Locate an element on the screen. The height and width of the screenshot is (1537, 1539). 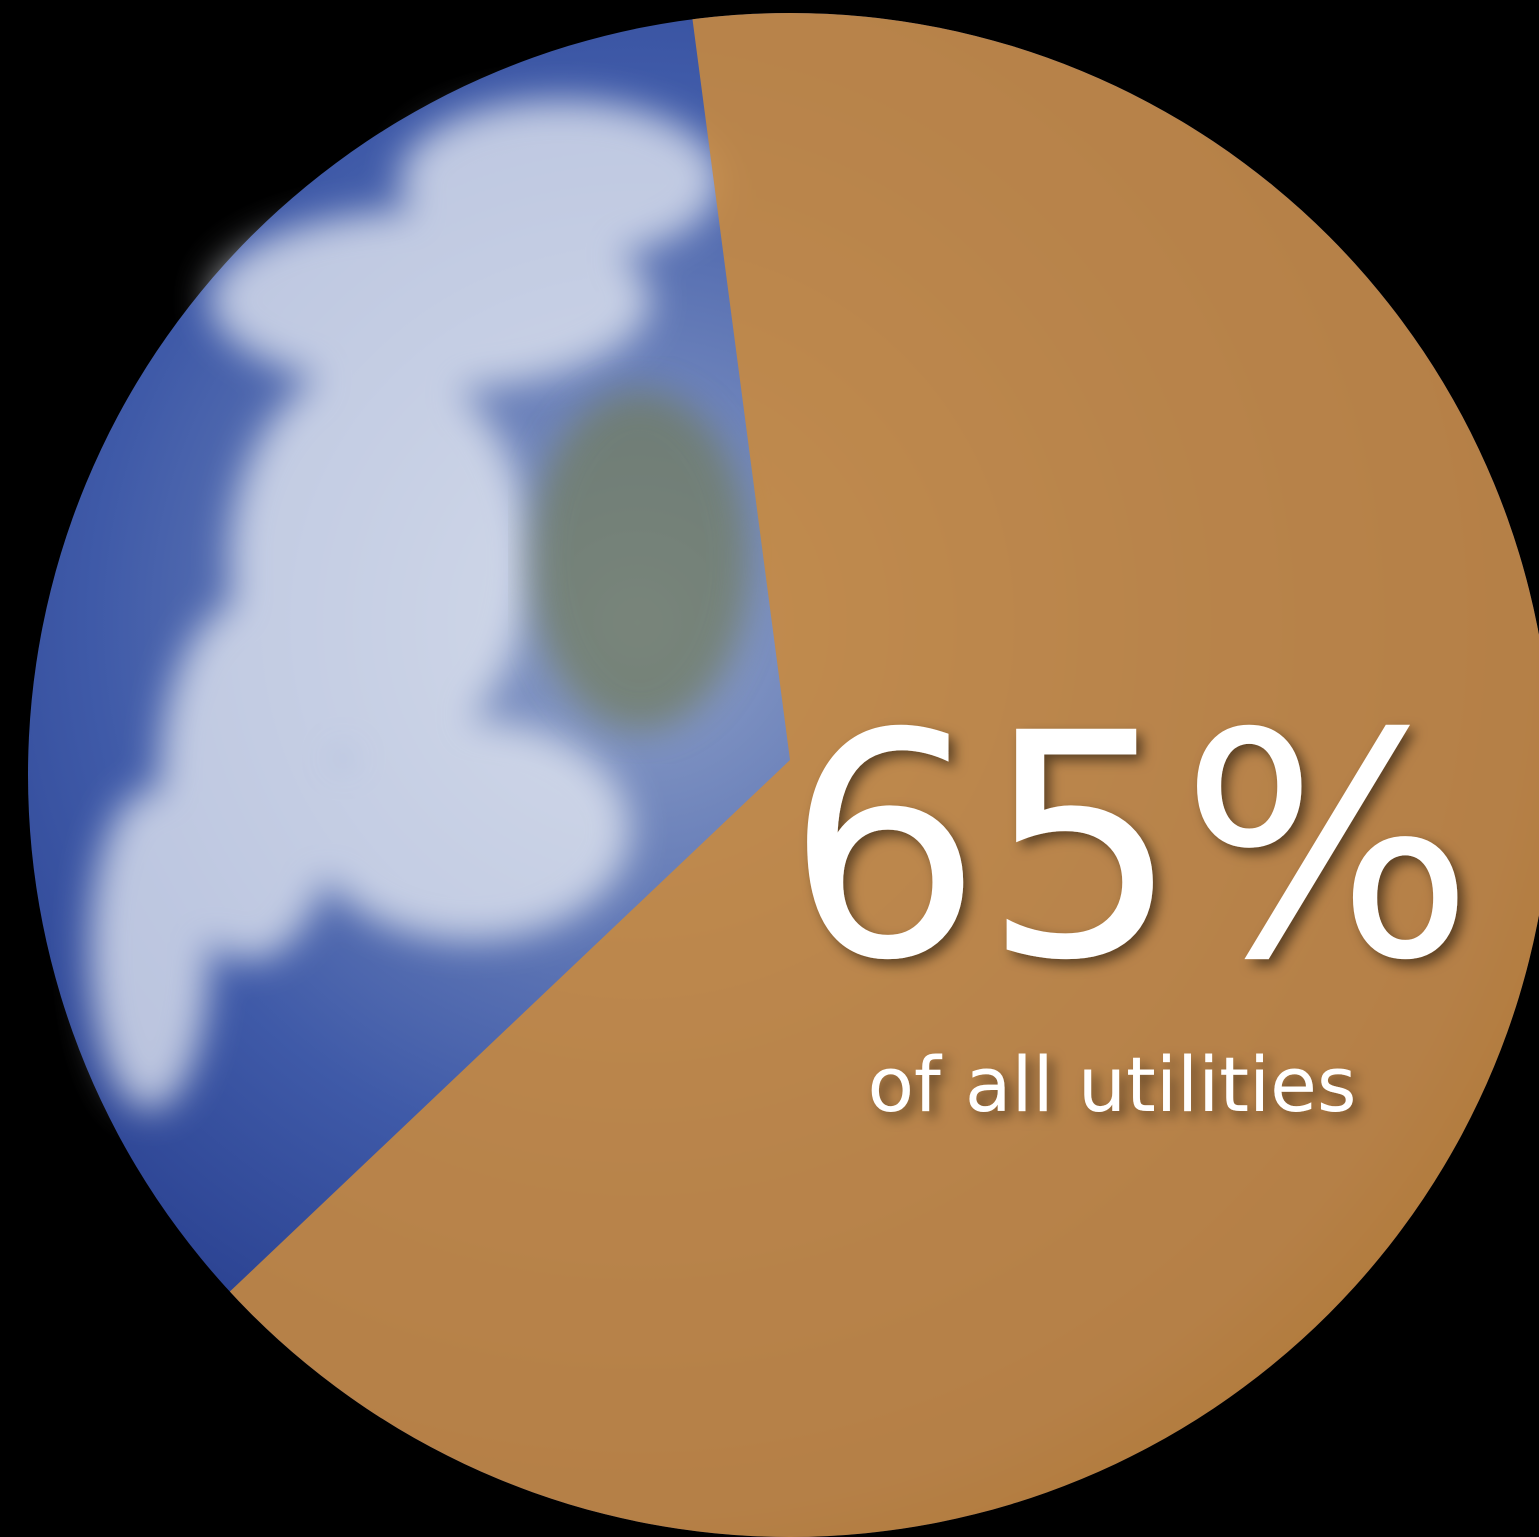
land is located at coordinates (640, 560).